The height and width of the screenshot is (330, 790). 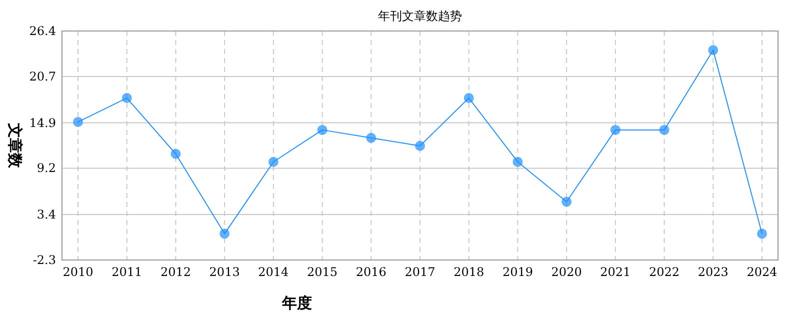 I want to click on x-tick-label: 2020, so click(x=566, y=272).